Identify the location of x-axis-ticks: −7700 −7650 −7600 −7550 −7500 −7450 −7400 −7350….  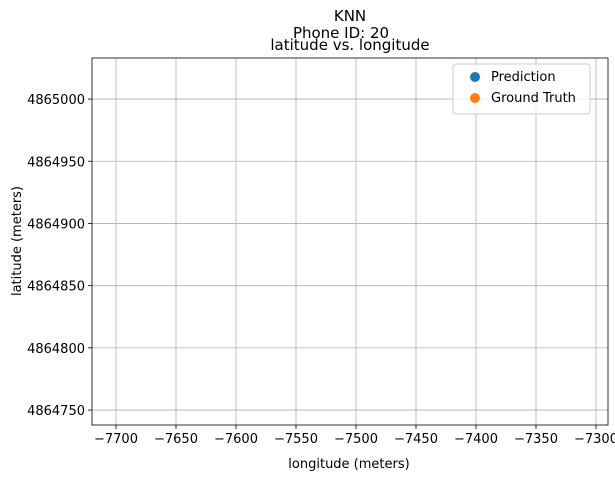
(354, 436).